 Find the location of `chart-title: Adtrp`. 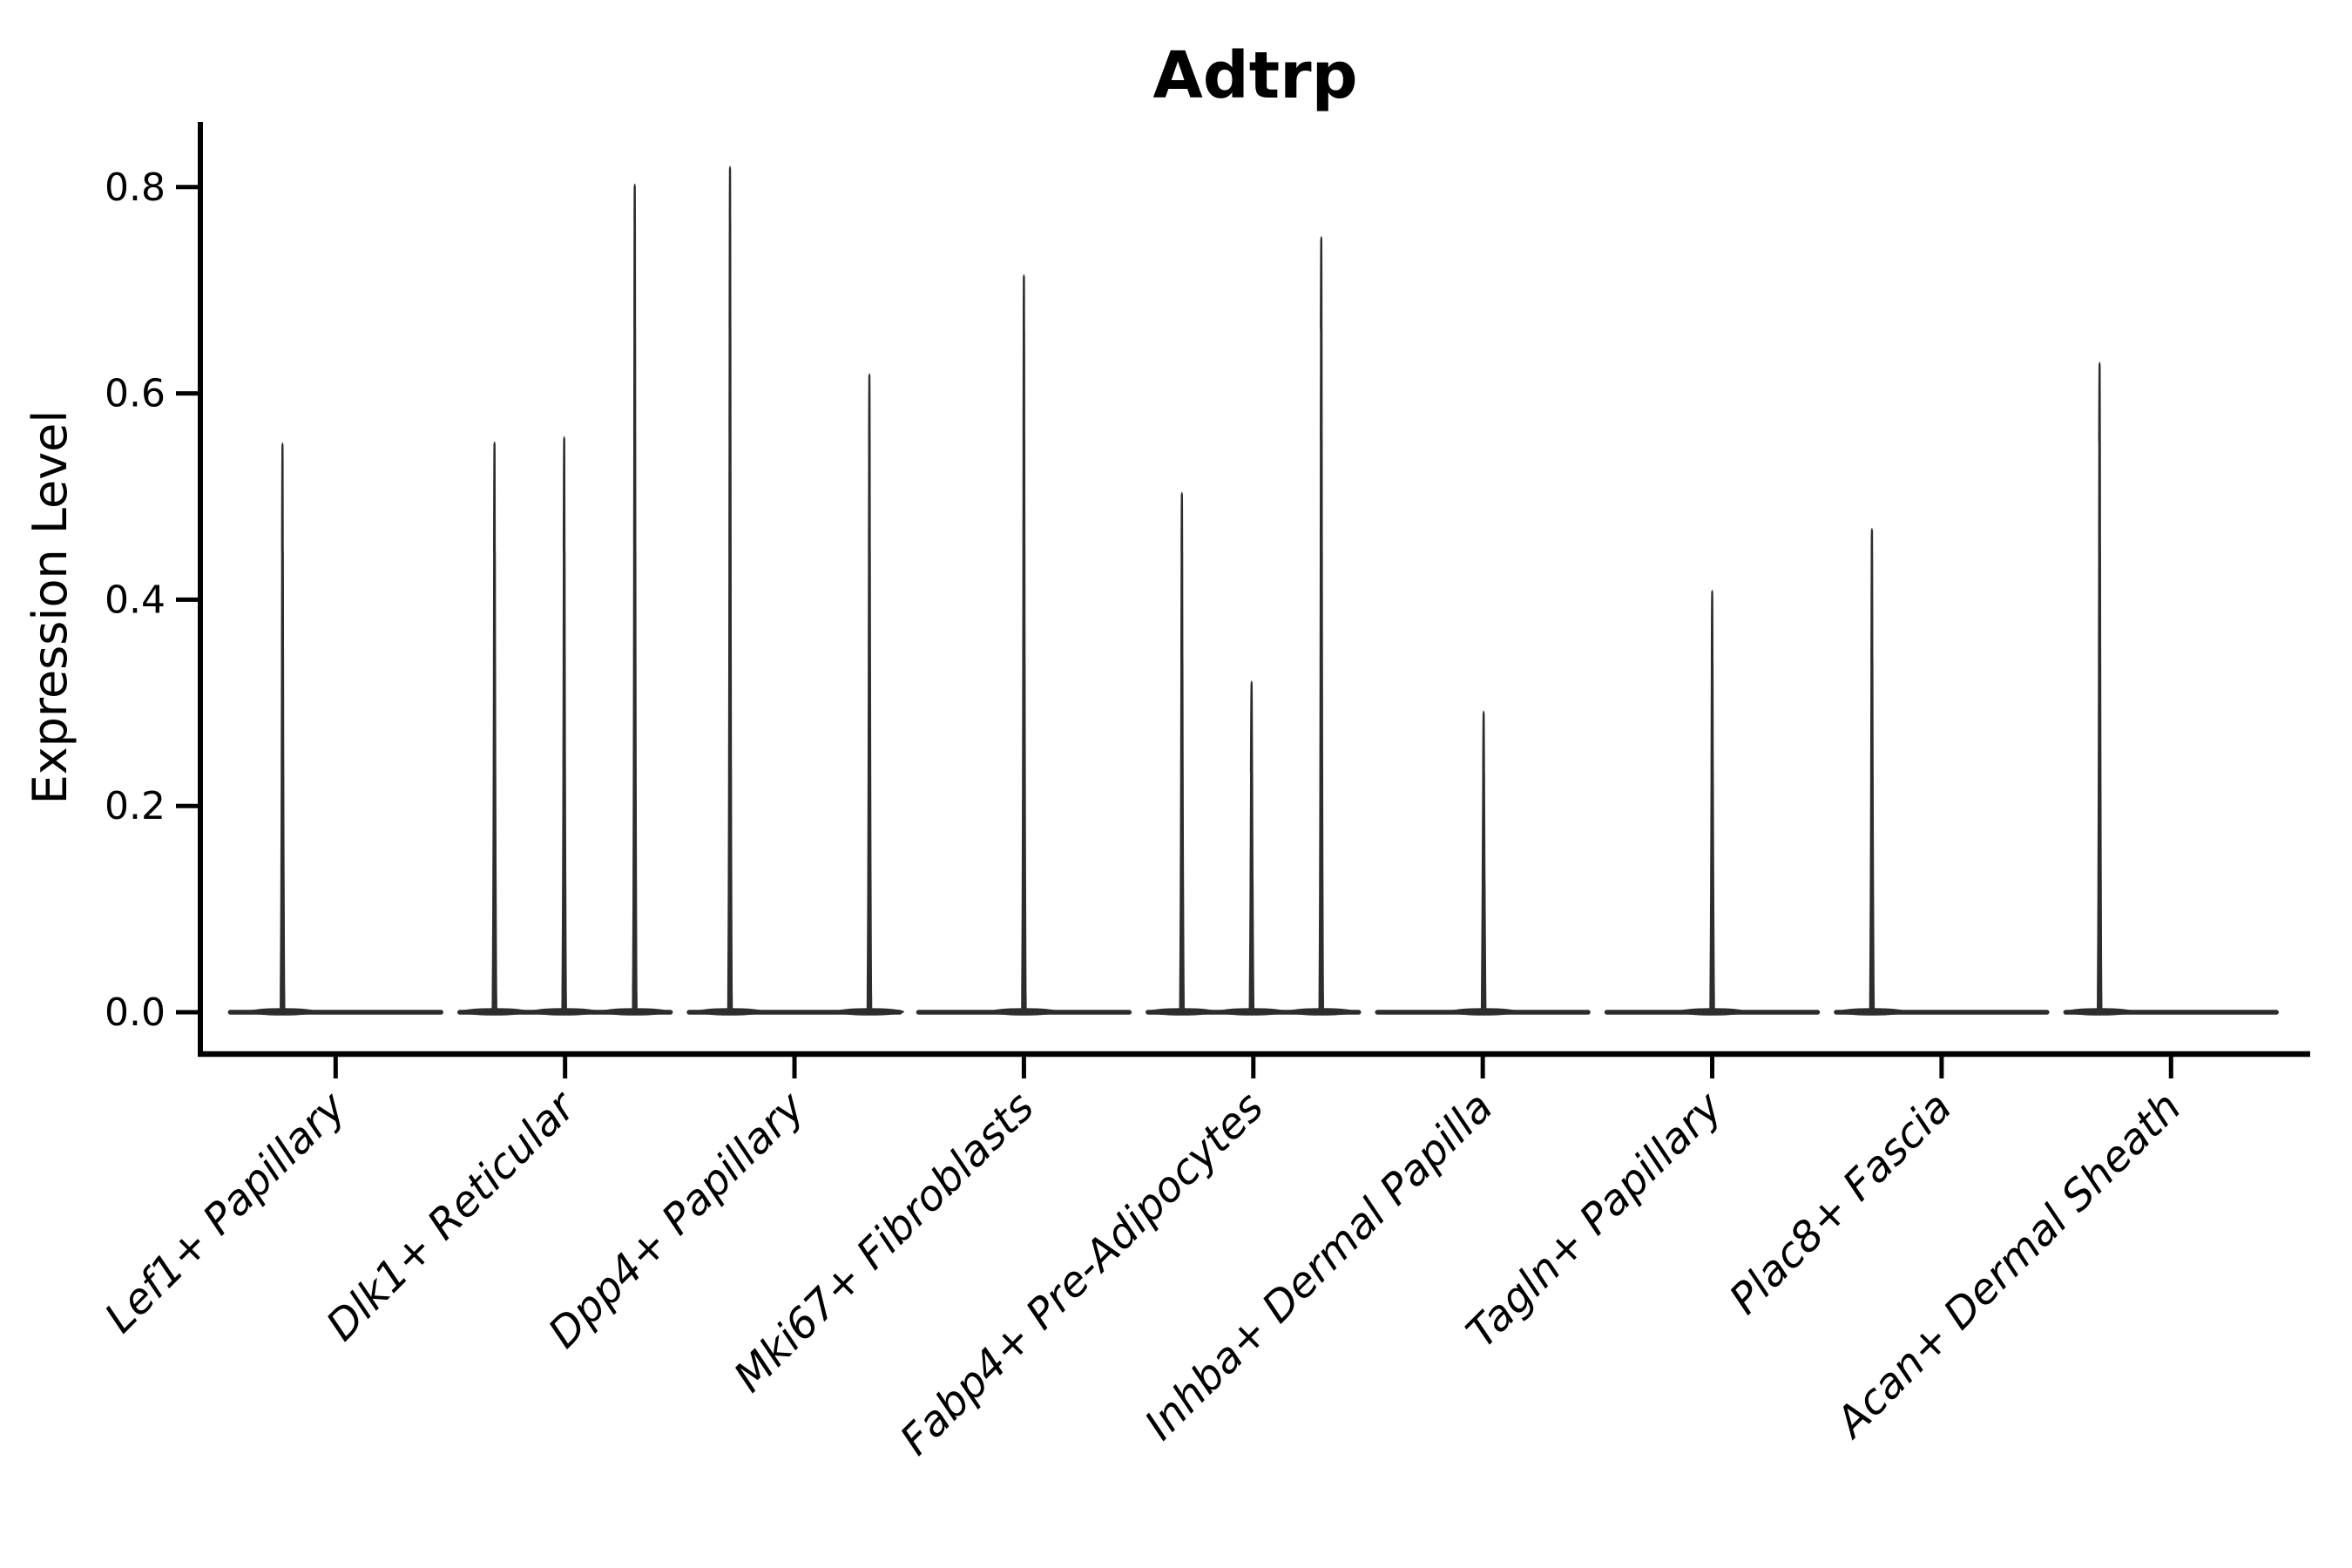

chart-title: Adtrp is located at coordinates (1254, 75).